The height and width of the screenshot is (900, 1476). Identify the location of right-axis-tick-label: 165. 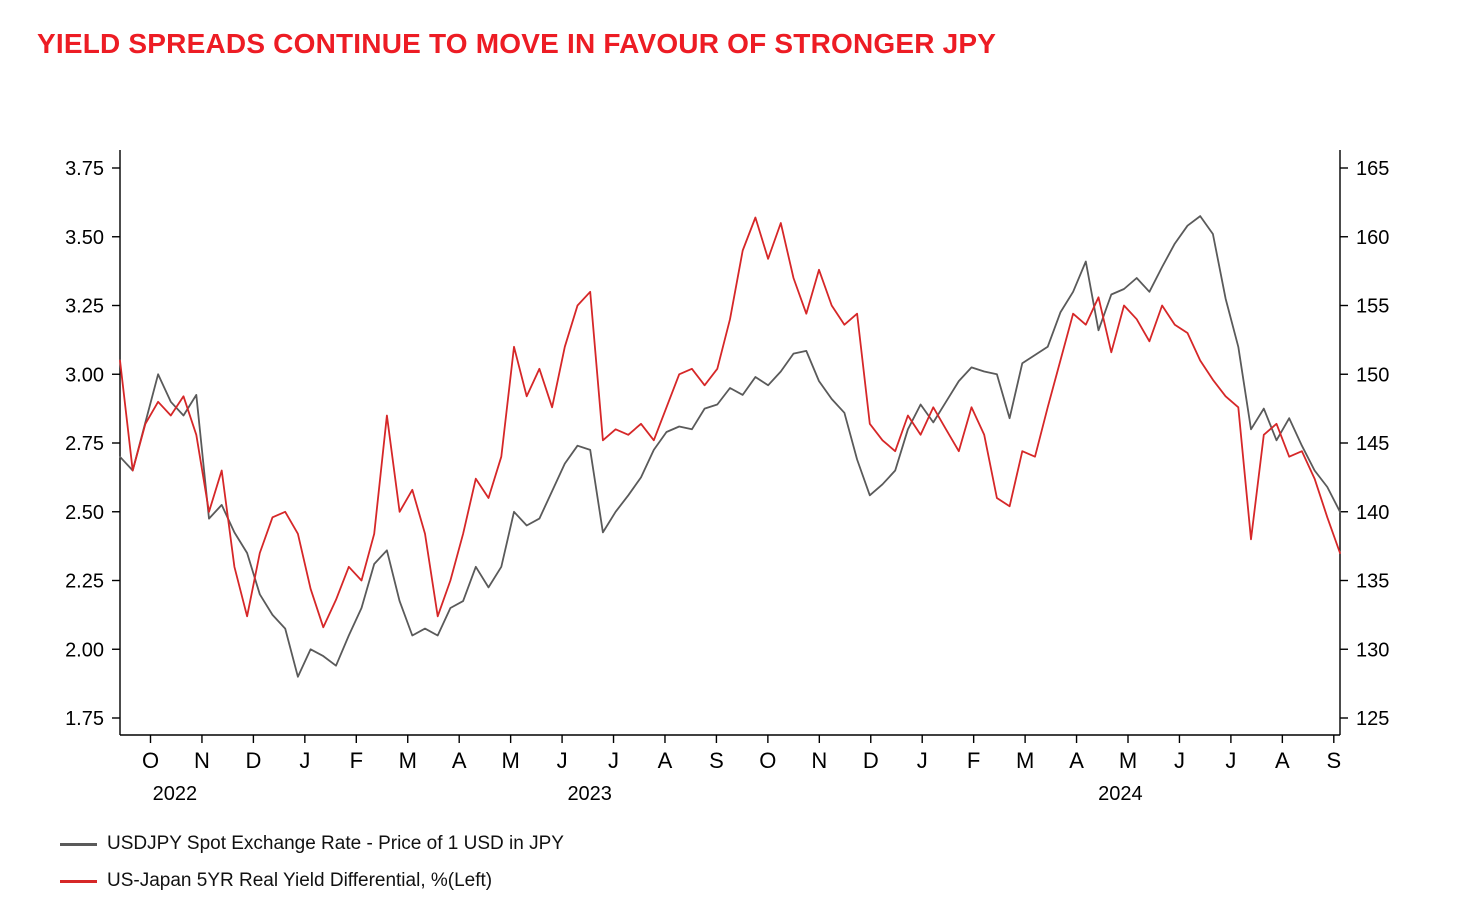
(1372, 169).